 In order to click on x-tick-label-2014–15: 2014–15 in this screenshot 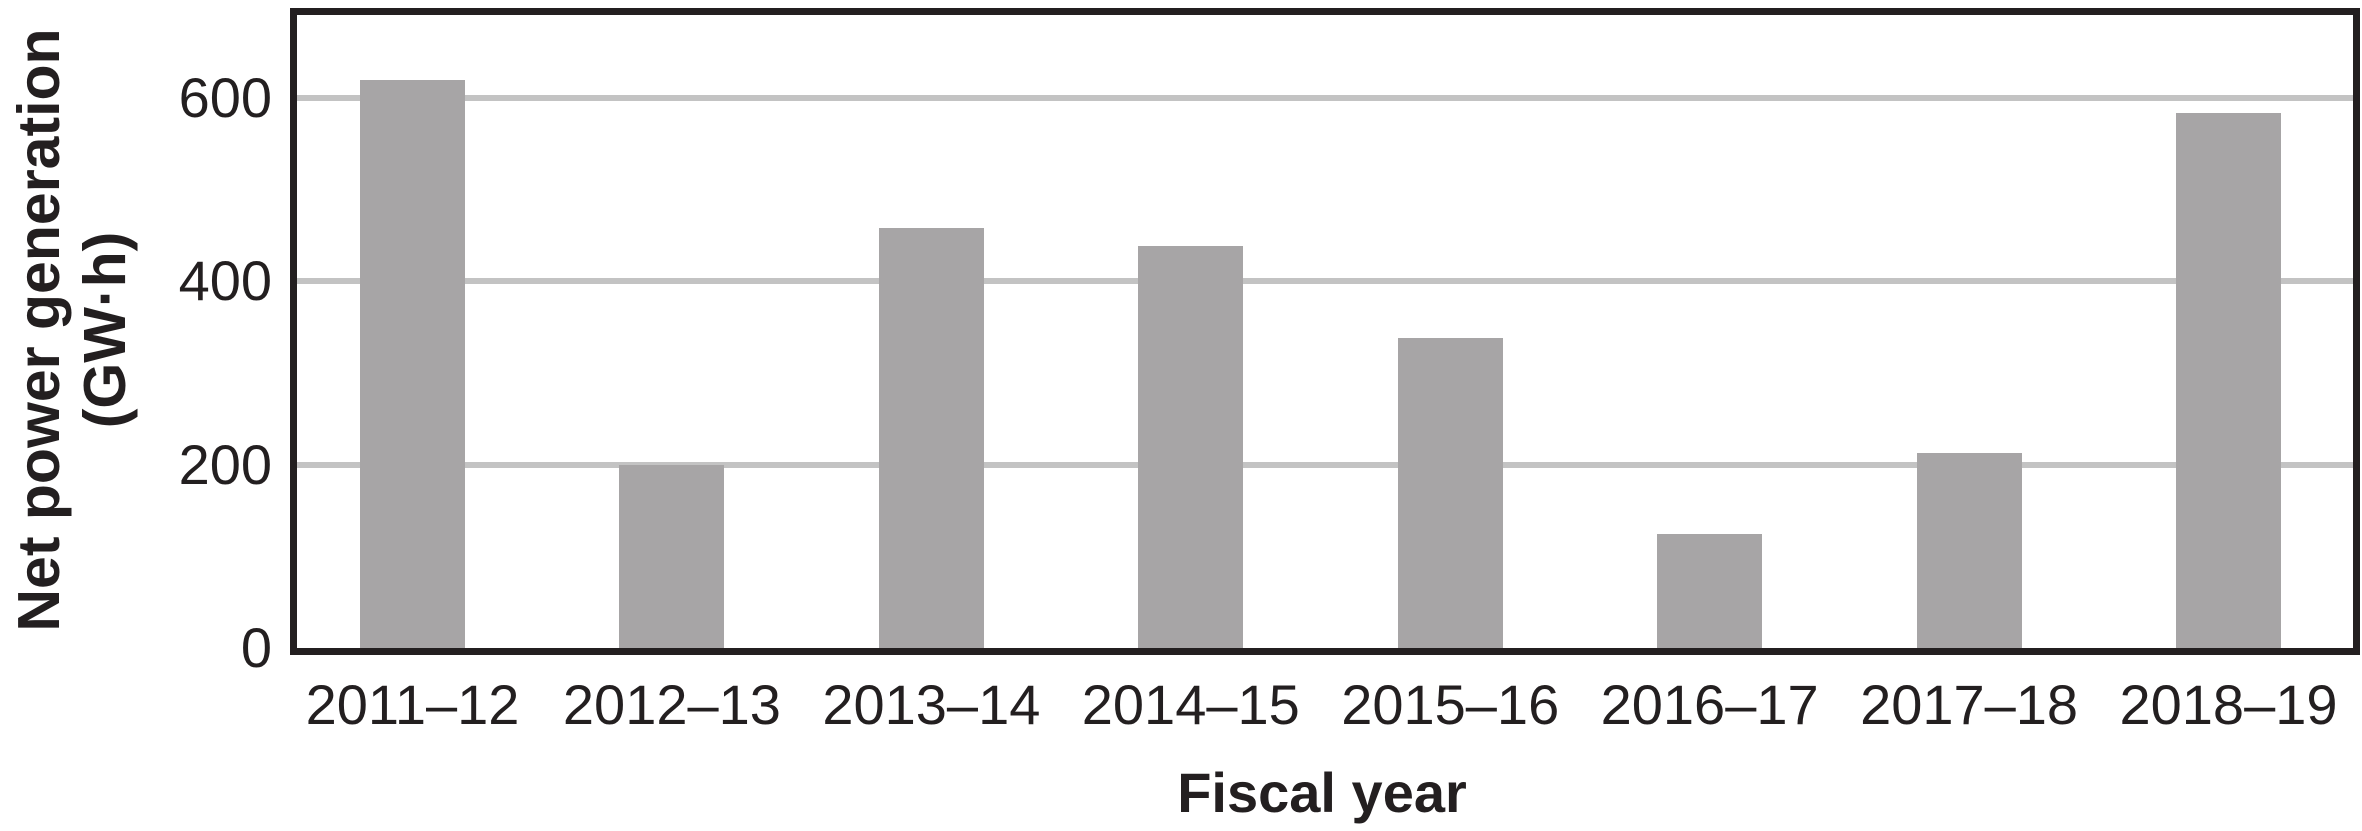, I will do `click(1190, 704)`.